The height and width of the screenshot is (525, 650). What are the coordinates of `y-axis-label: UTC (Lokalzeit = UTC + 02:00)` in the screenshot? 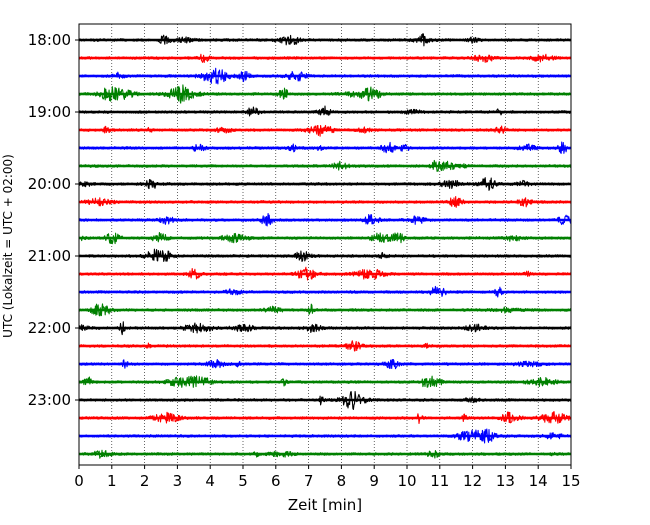 It's located at (8, 246).